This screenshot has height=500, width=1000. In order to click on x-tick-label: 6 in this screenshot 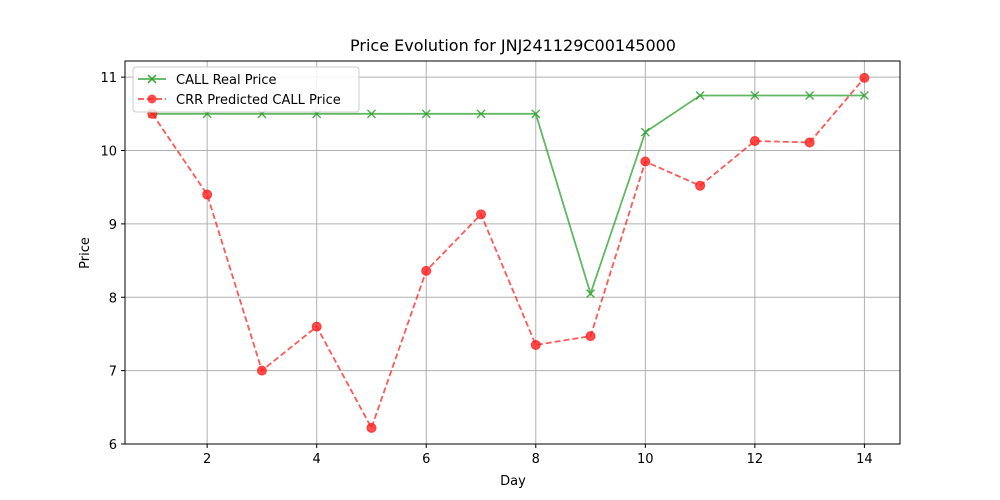, I will do `click(426, 459)`.